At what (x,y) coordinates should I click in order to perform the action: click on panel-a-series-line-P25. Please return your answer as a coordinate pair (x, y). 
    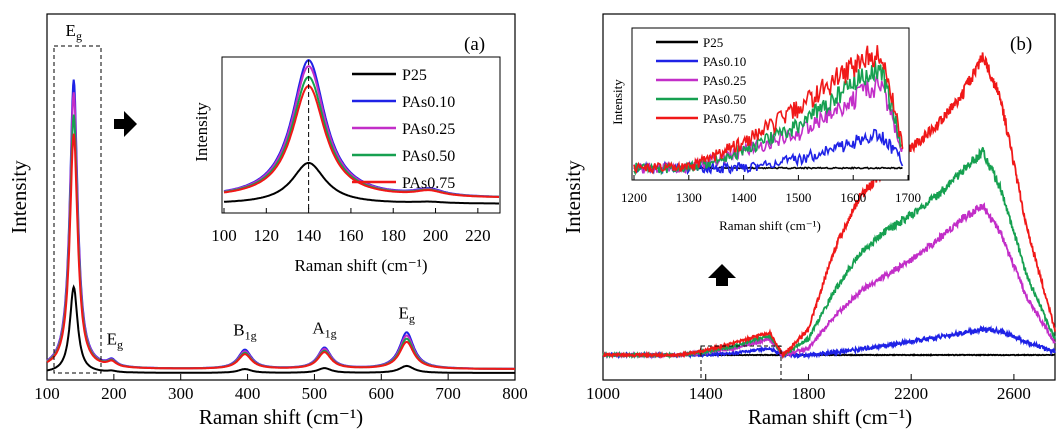
    Looking at the image, I should click on (280, 329).